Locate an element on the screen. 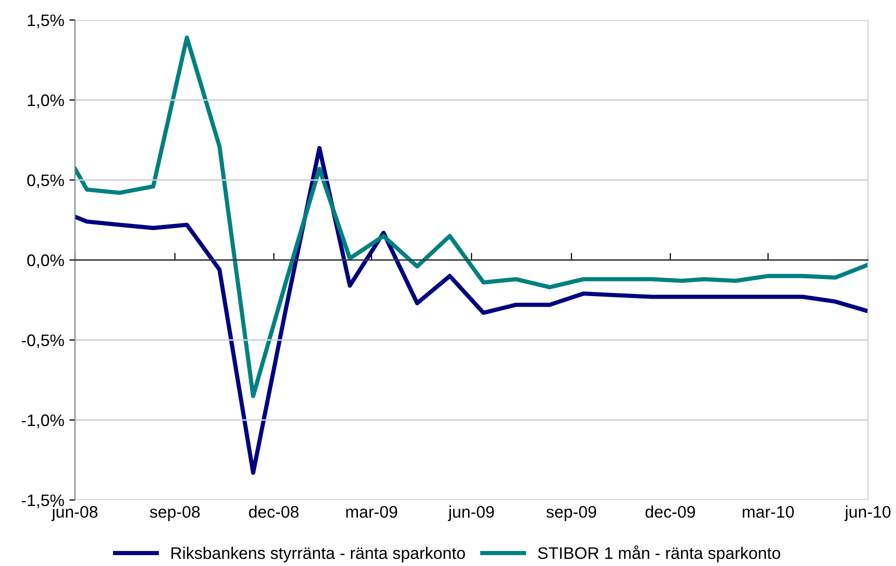 Image resolution: width=896 pixels, height=566 pixels. y-tick-label: 0,5% is located at coordinates (45, 181).